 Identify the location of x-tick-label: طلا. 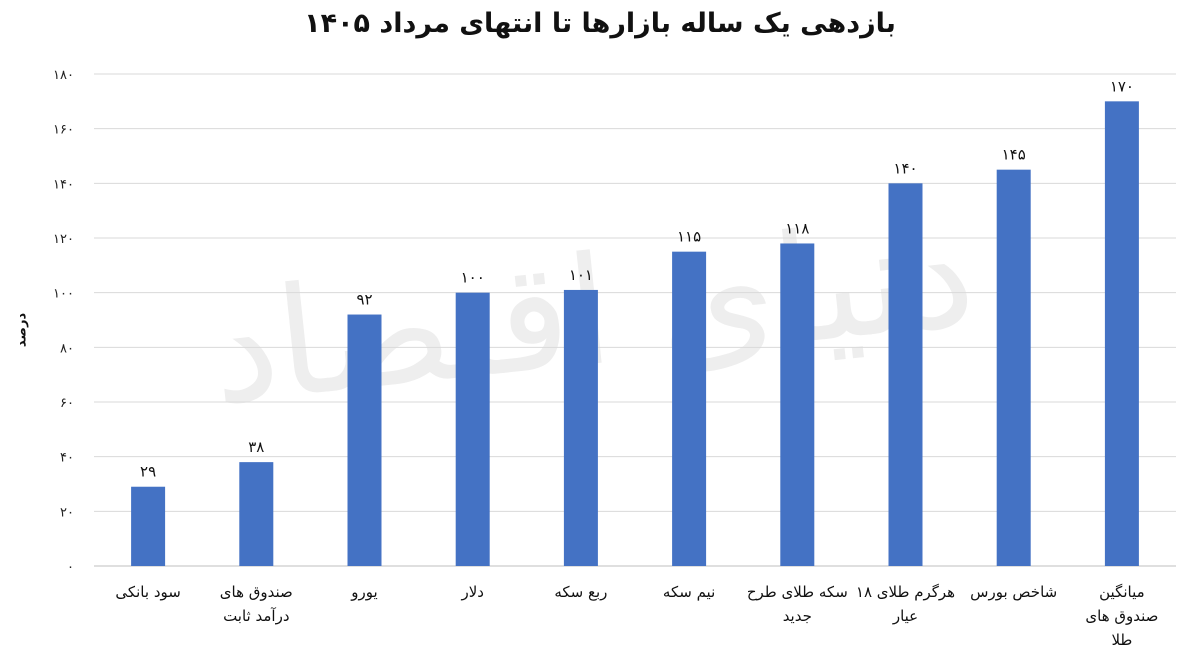
(1121, 640).